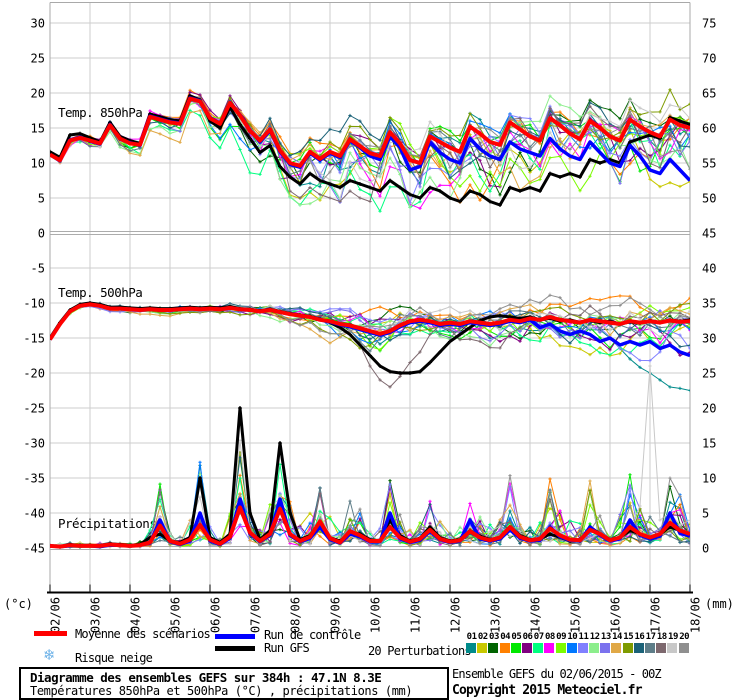 The width and height of the screenshot is (740, 700). I want to click on svg-text: 70, so click(709, 59).